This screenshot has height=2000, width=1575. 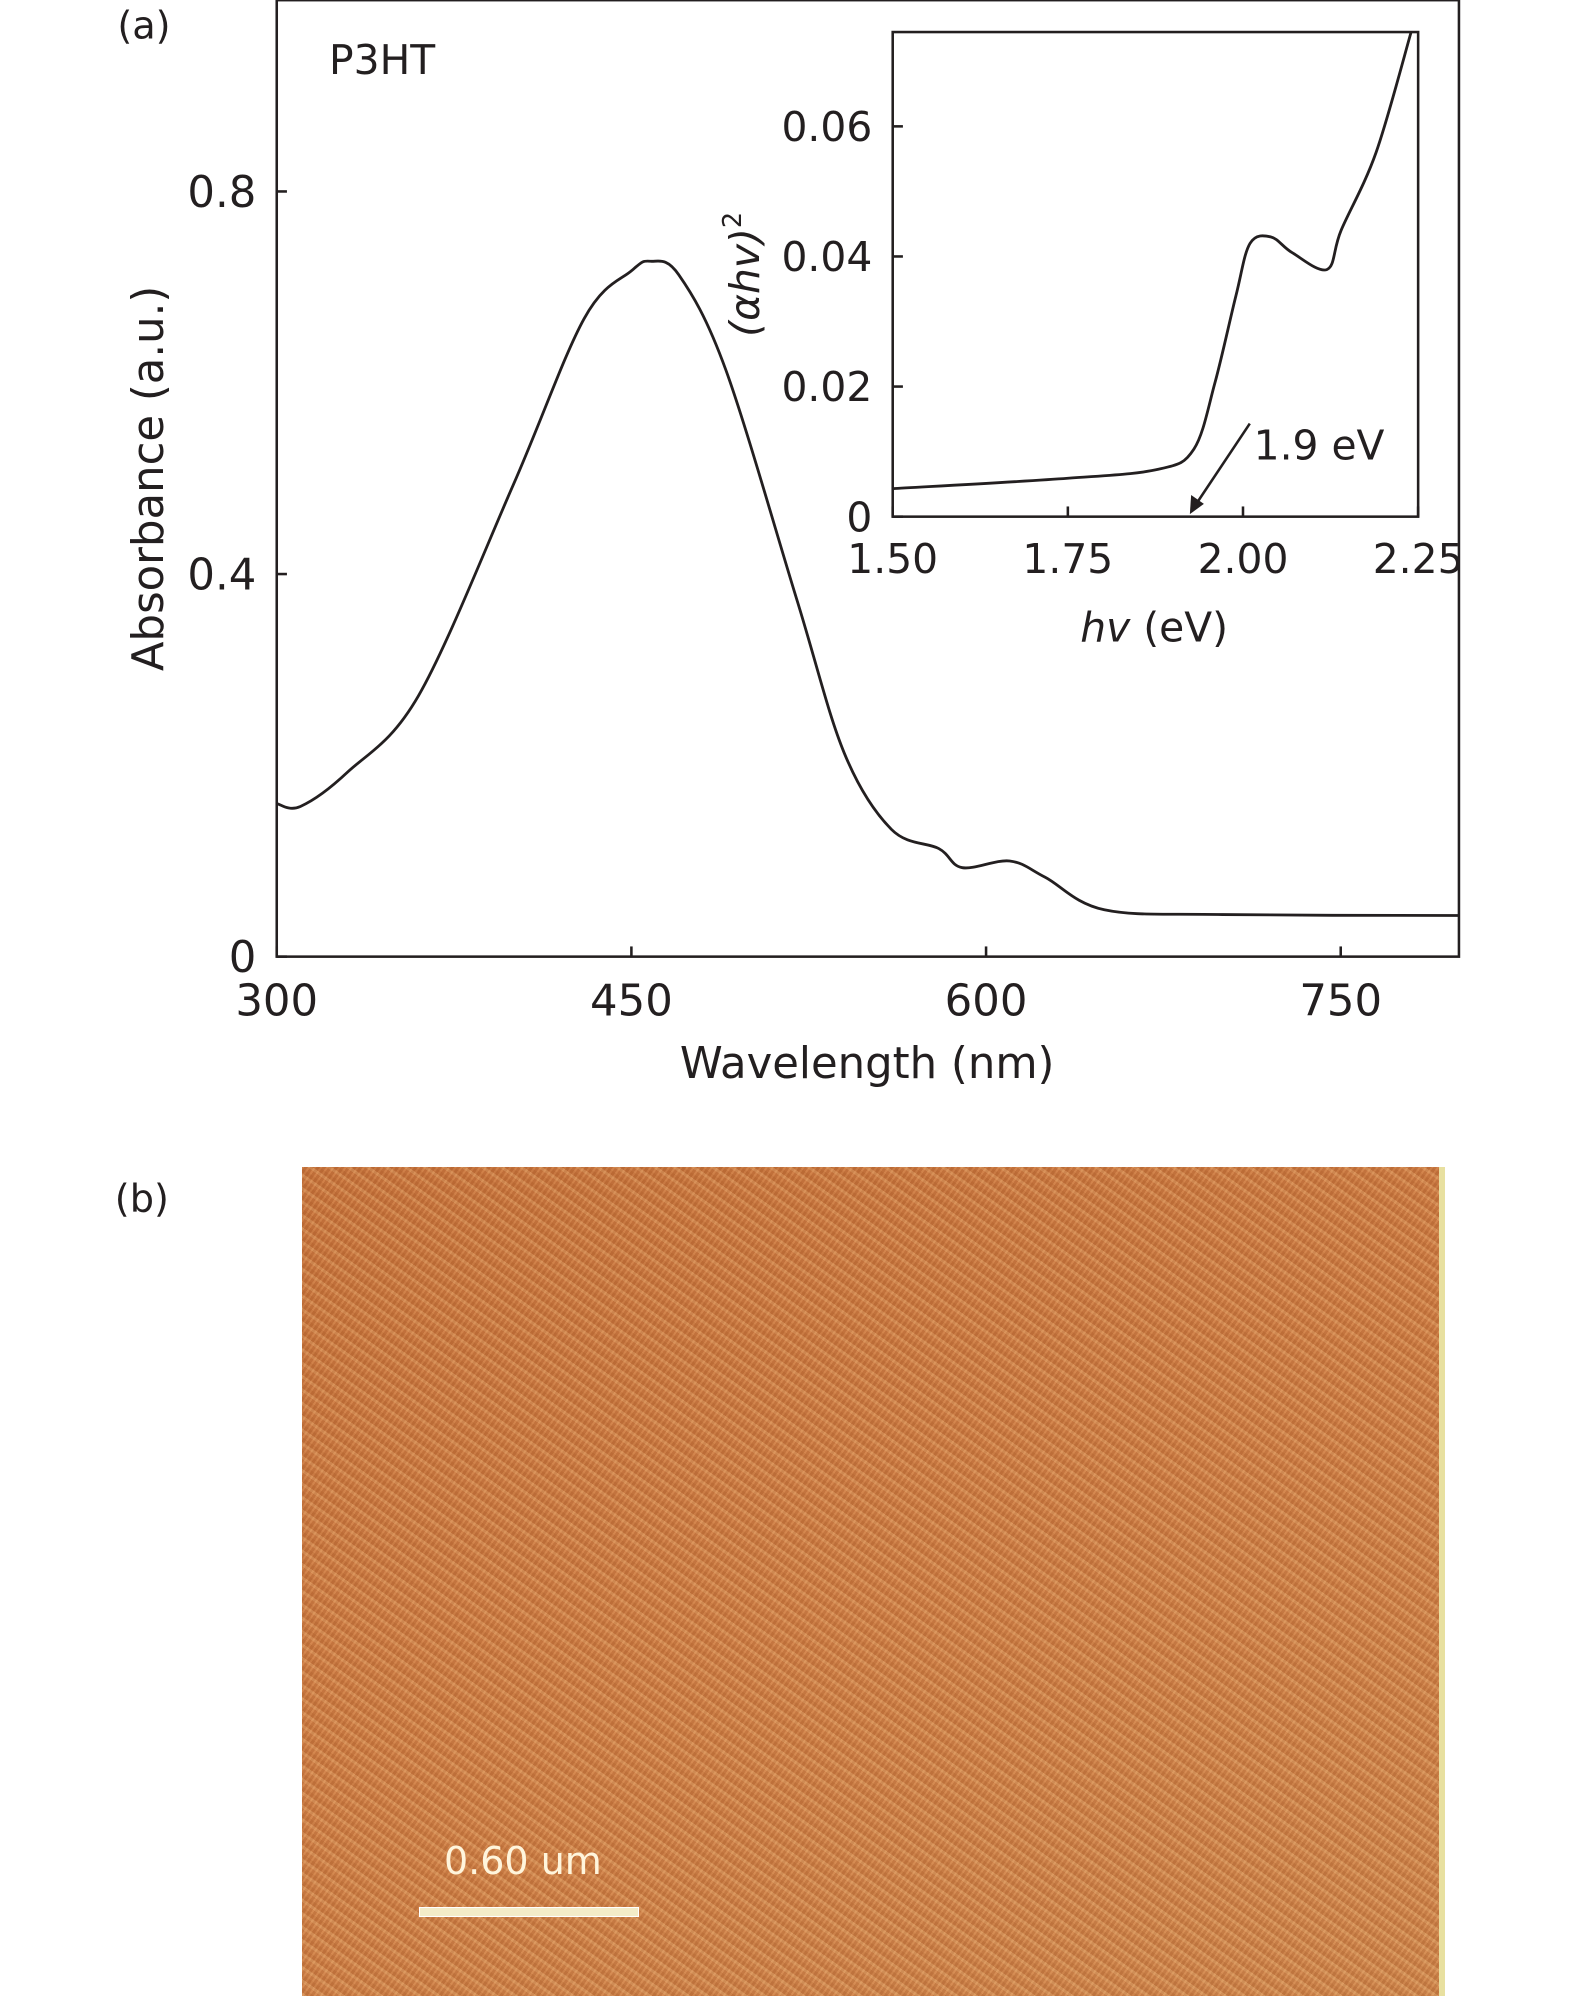 I want to click on main-y-tick-label: 0.8, so click(x=221, y=193).